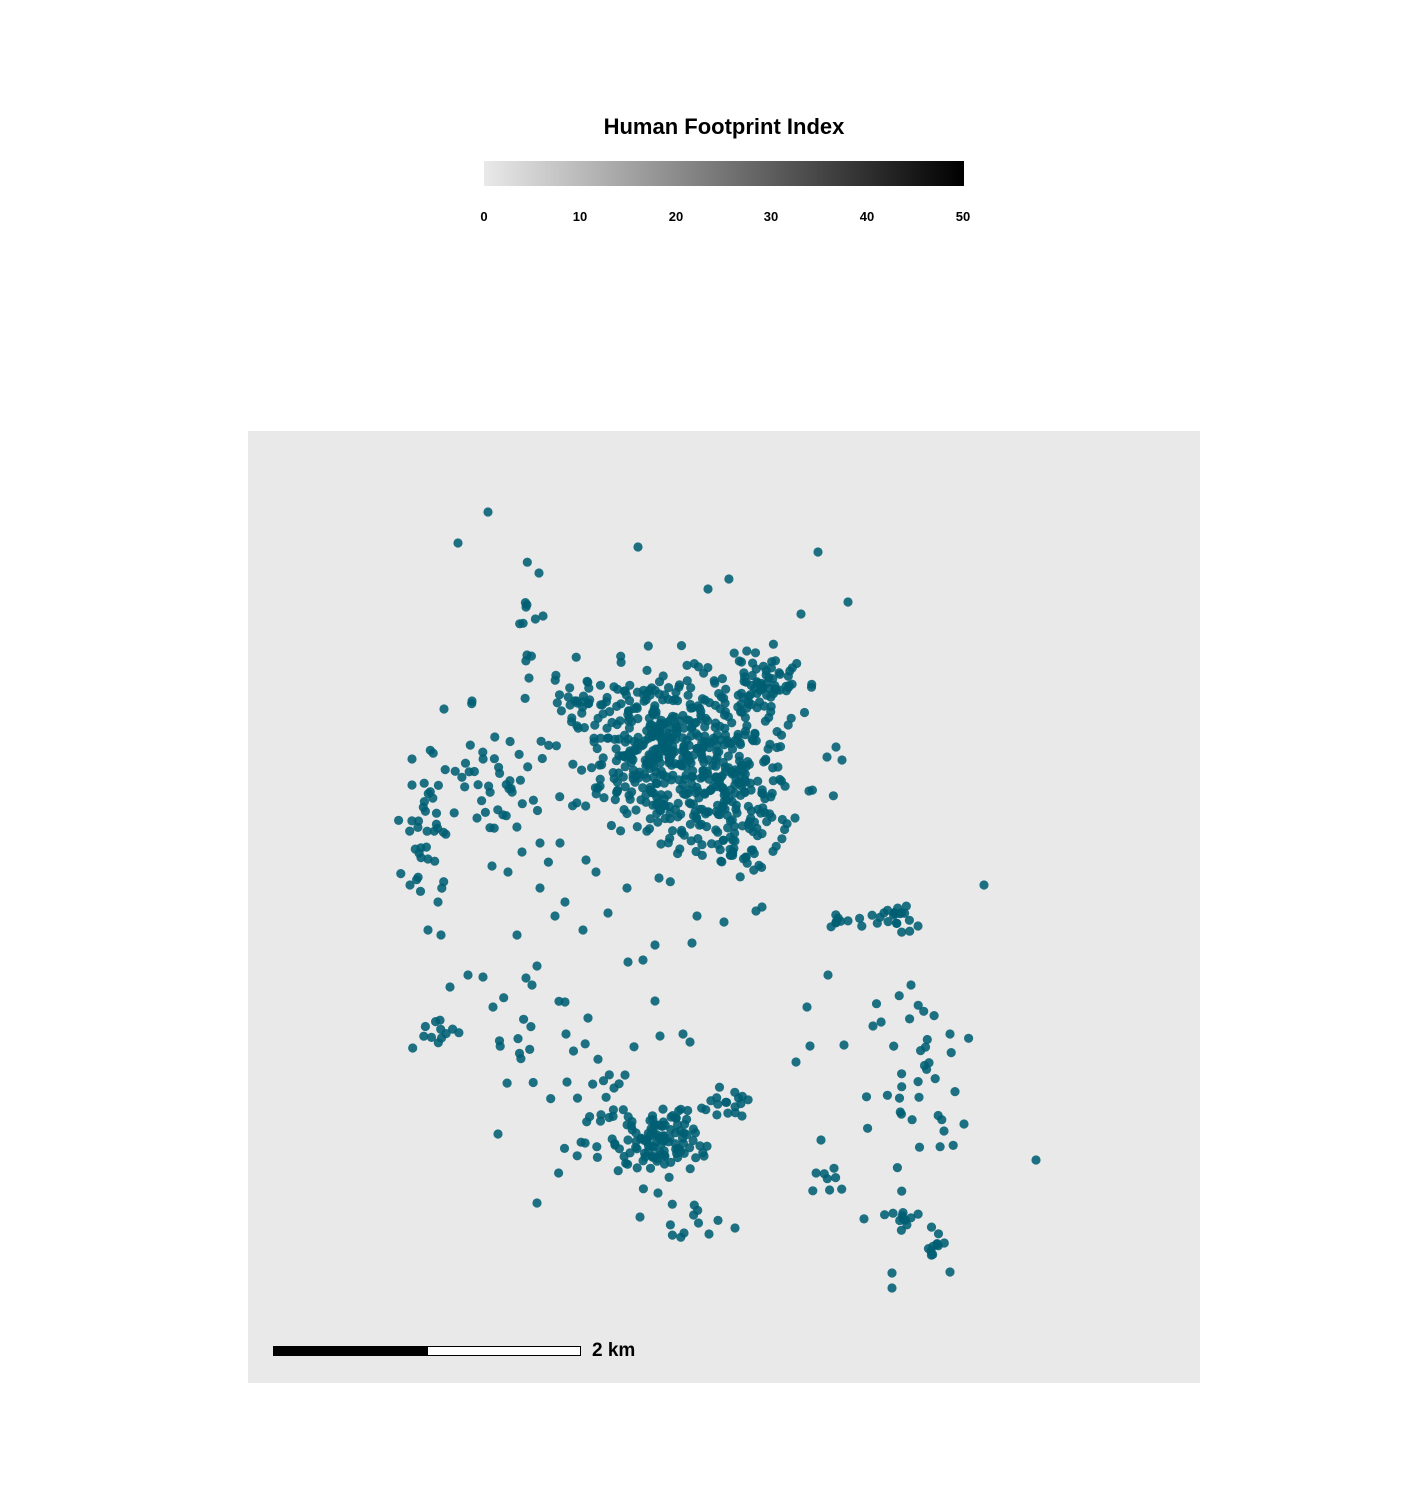 Image resolution: width=1425 pixels, height=1500 pixels. What do you see at coordinates (580, 216) in the screenshot?
I see `legend-tick: 10` at bounding box center [580, 216].